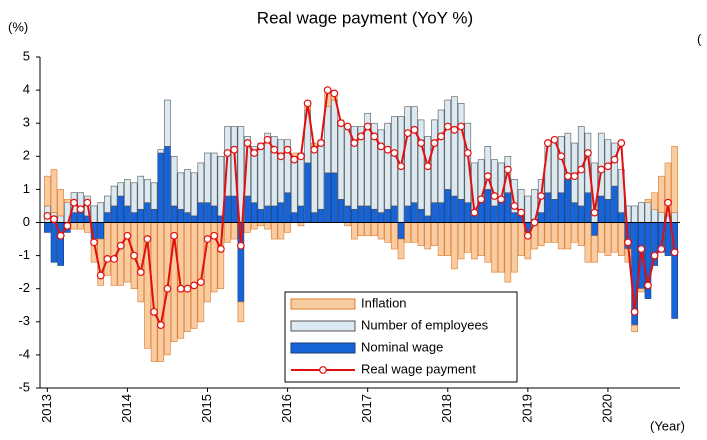 The height and width of the screenshot is (440, 707). What do you see at coordinates (24, 353) in the screenshot?
I see `y-tick-label: -4` at bounding box center [24, 353].